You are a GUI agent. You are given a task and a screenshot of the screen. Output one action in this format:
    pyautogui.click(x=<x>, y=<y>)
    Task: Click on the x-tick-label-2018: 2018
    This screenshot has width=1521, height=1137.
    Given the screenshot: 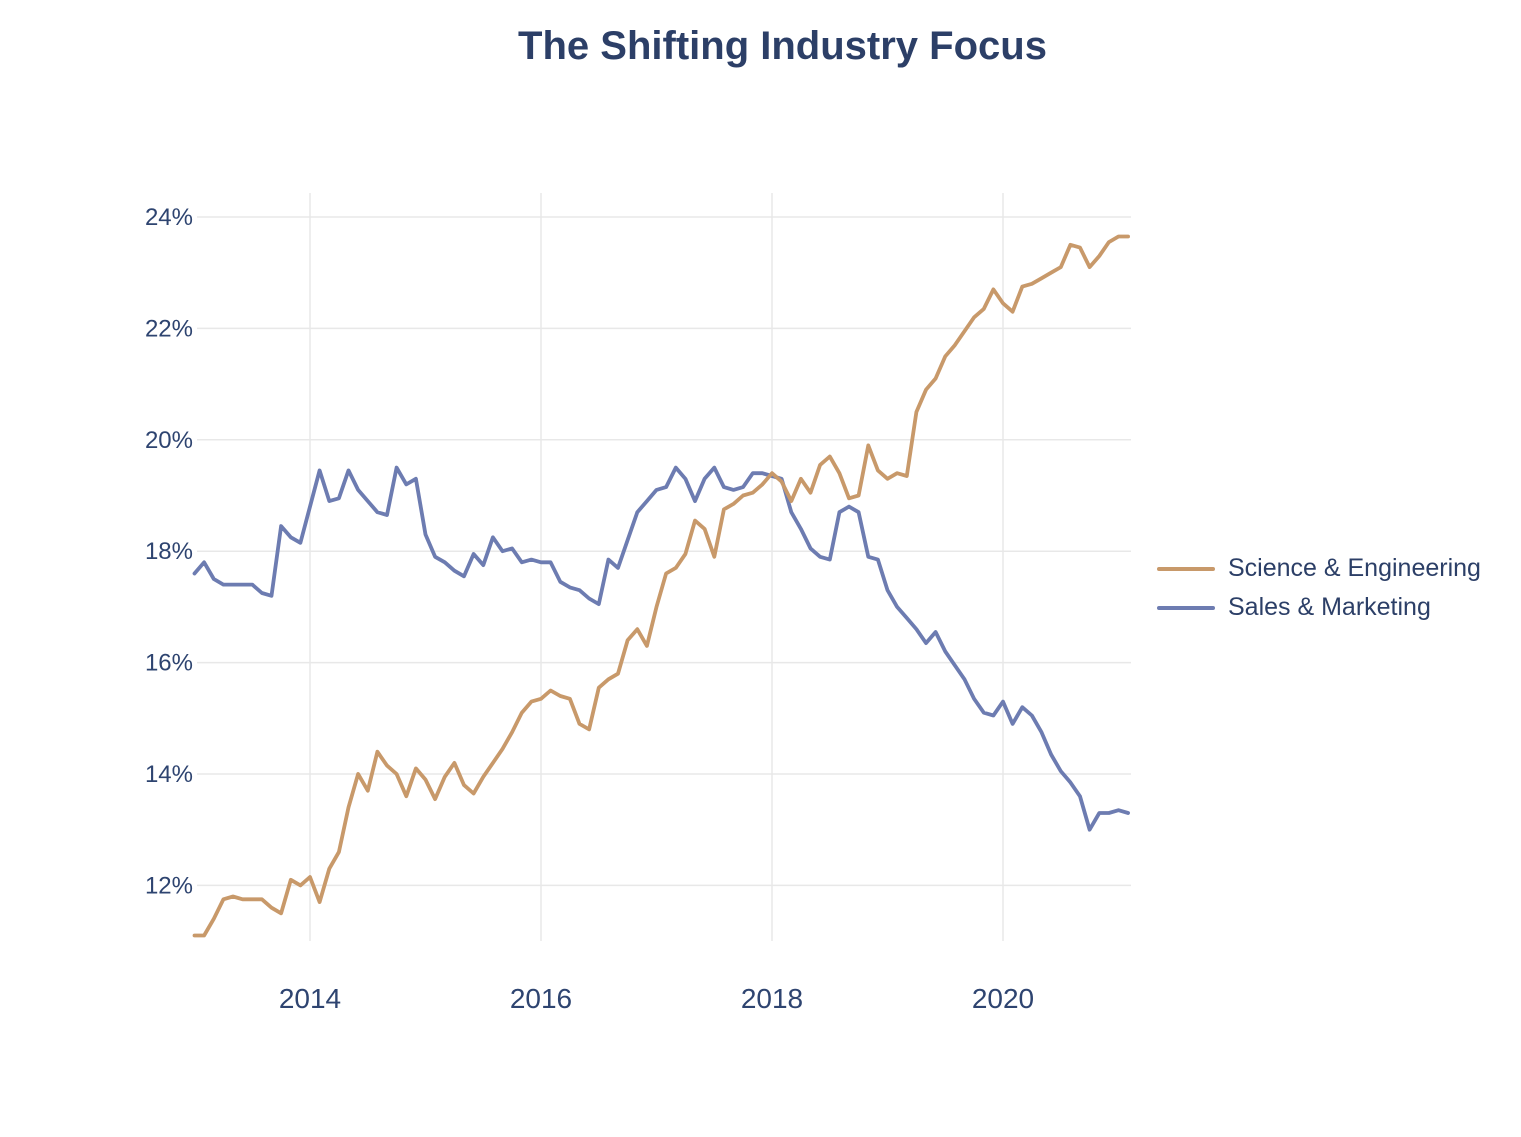 What is the action you would take?
    pyautogui.click(x=772, y=998)
    